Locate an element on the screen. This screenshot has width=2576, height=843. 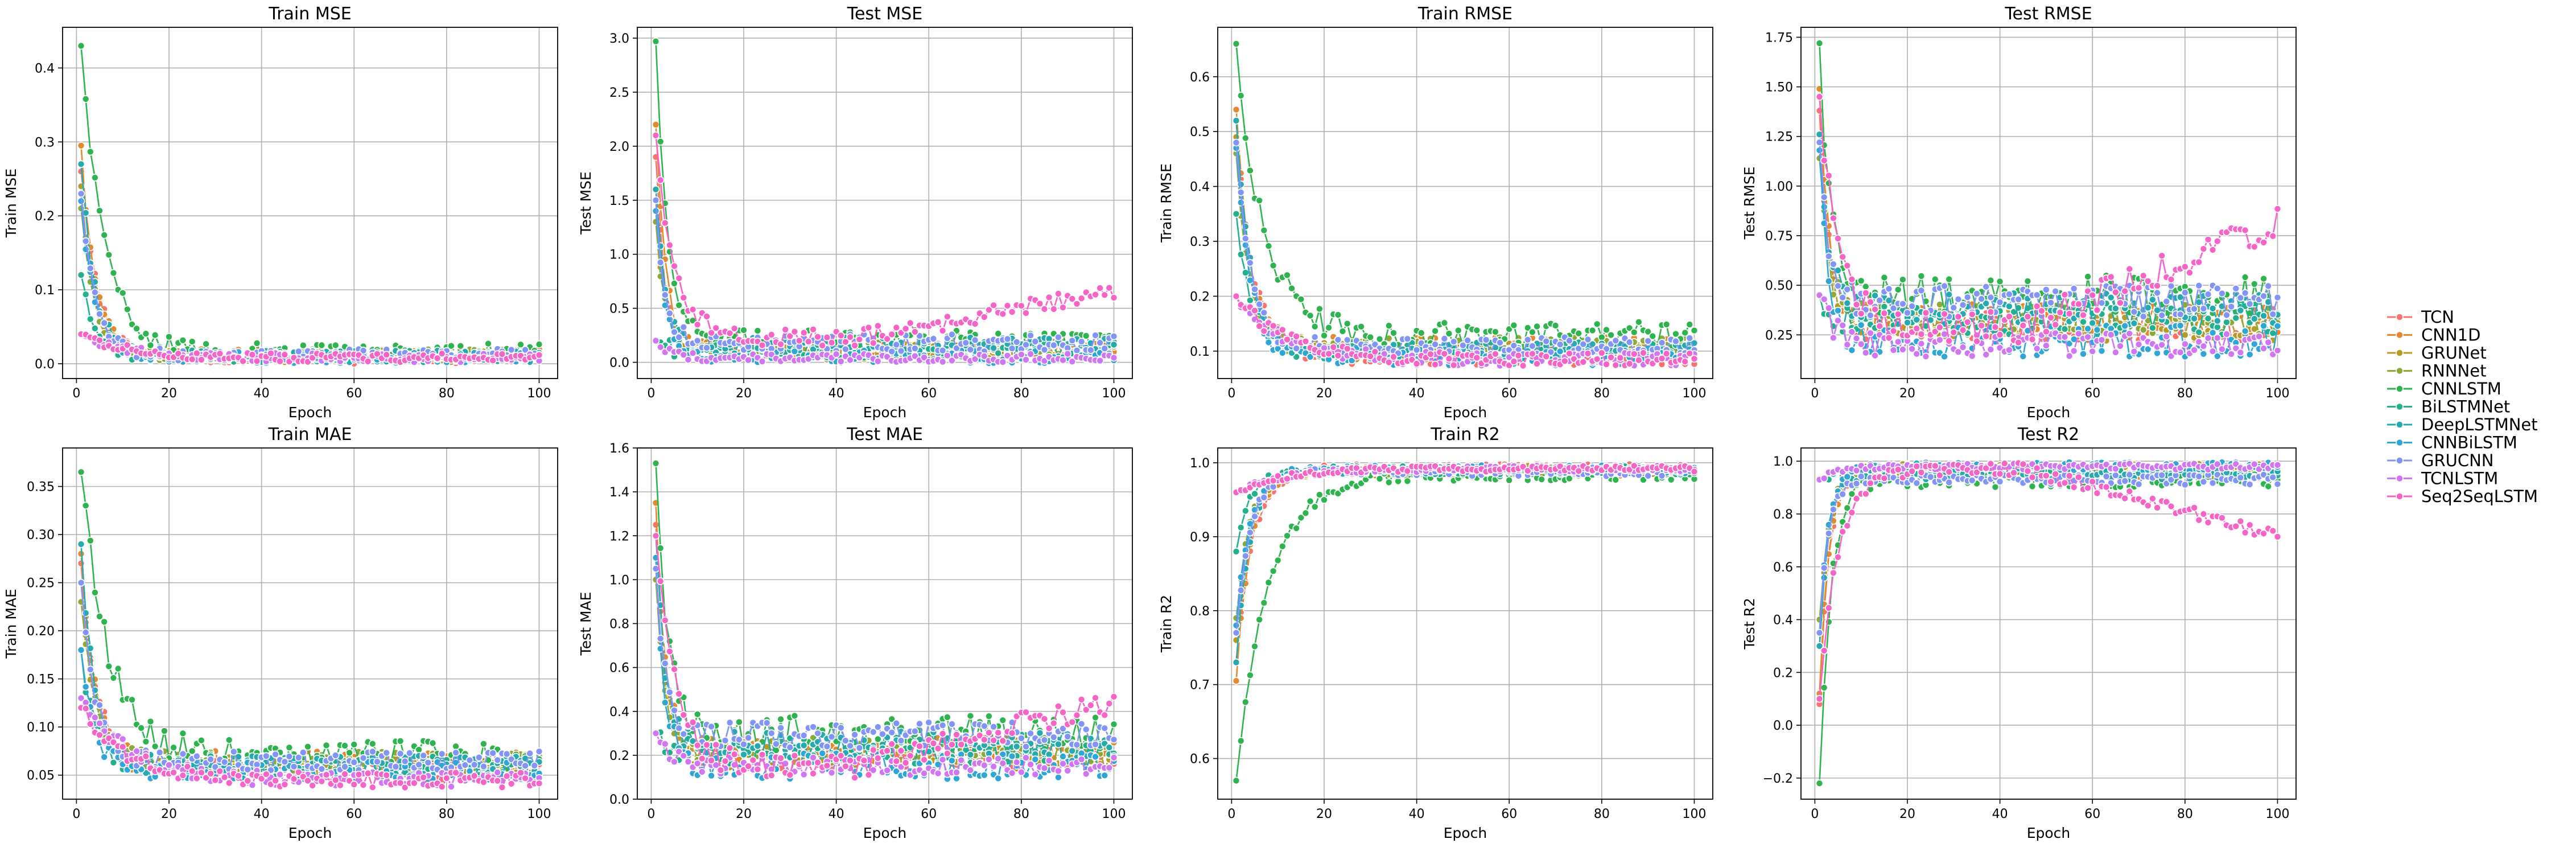
y-tick-label: 2.5 is located at coordinates (619, 93).